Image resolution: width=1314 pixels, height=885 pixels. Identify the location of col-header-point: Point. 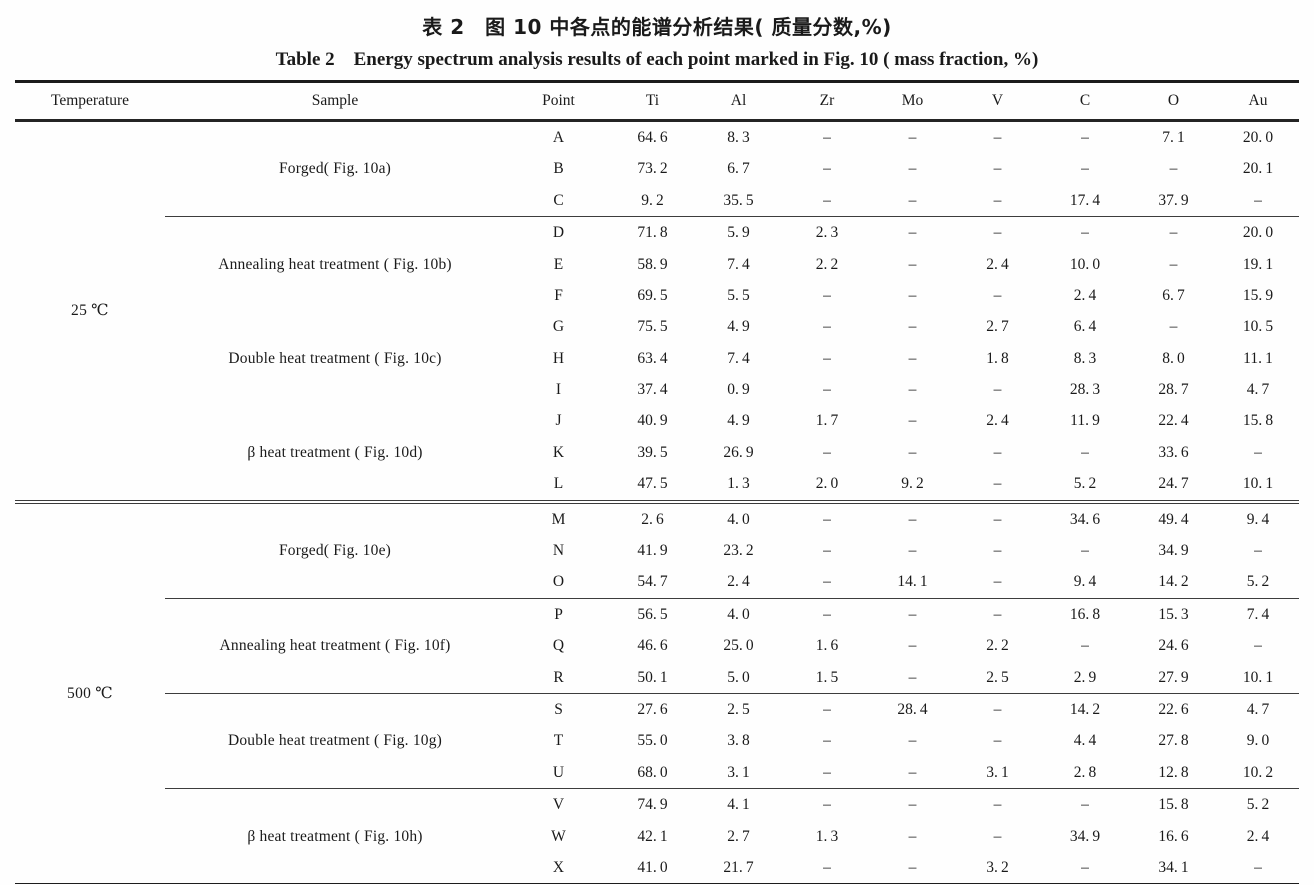
(558, 101).